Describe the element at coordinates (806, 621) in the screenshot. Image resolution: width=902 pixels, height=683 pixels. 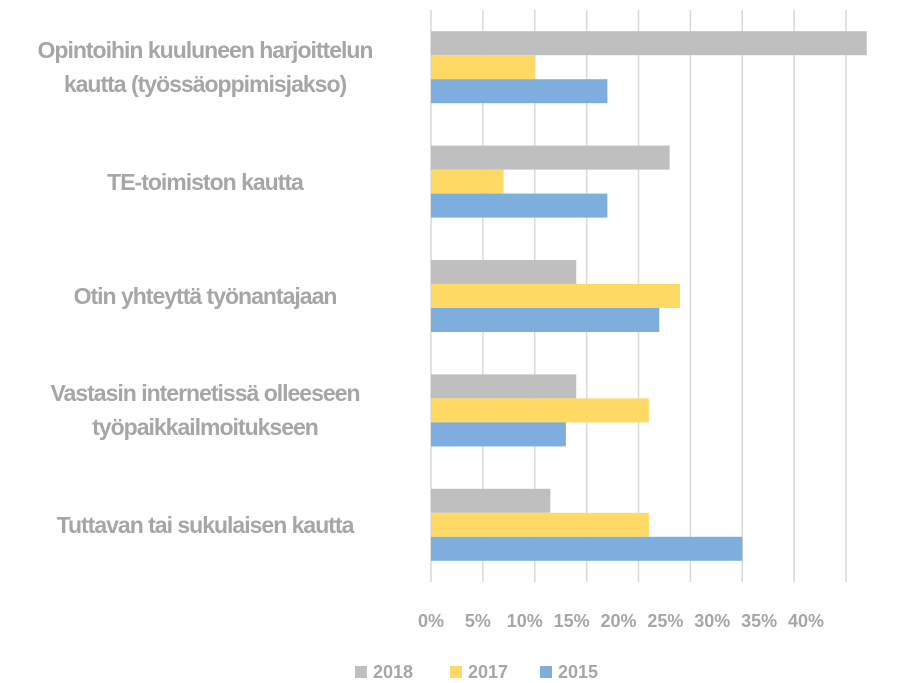
I see `x-tick-label: 40%` at that location.